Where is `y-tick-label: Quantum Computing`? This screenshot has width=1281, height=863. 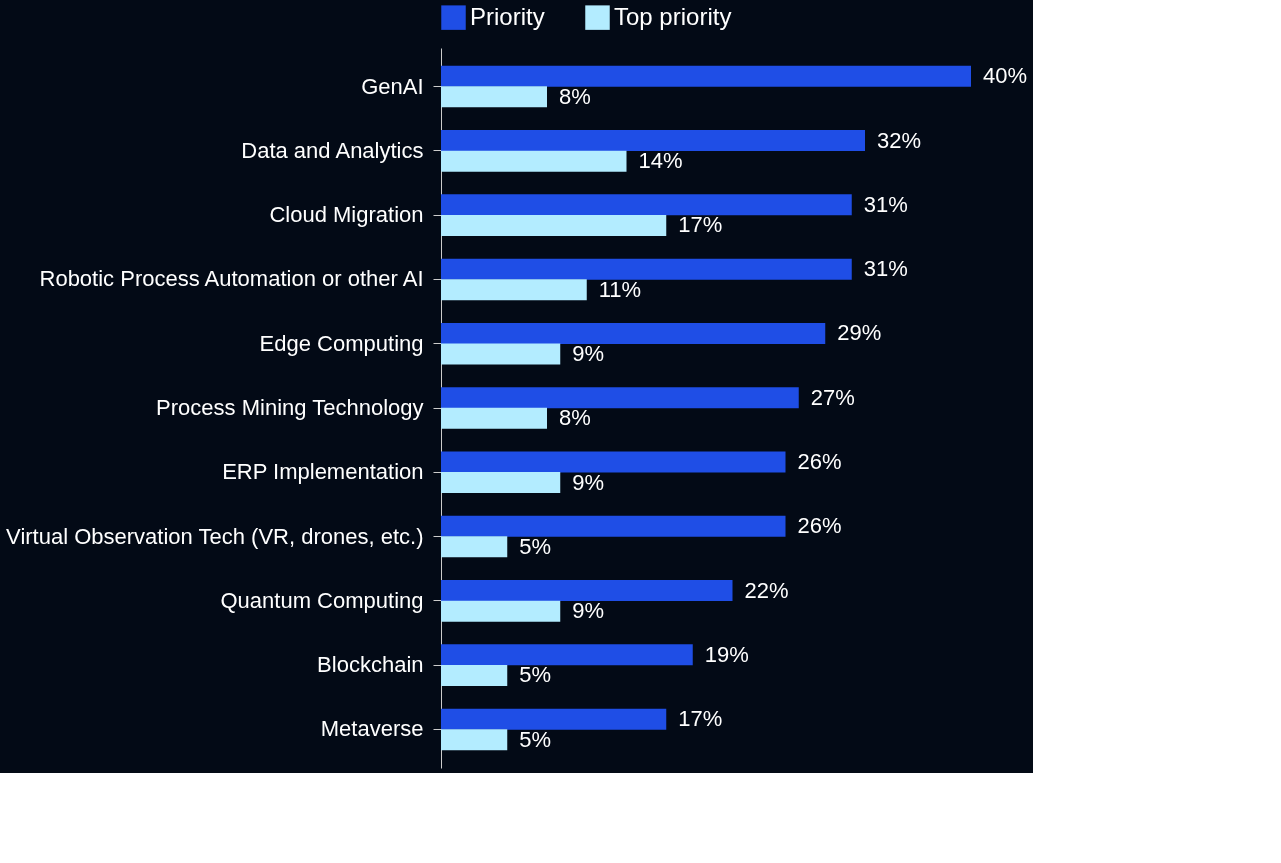
y-tick-label: Quantum Computing is located at coordinates (322, 600).